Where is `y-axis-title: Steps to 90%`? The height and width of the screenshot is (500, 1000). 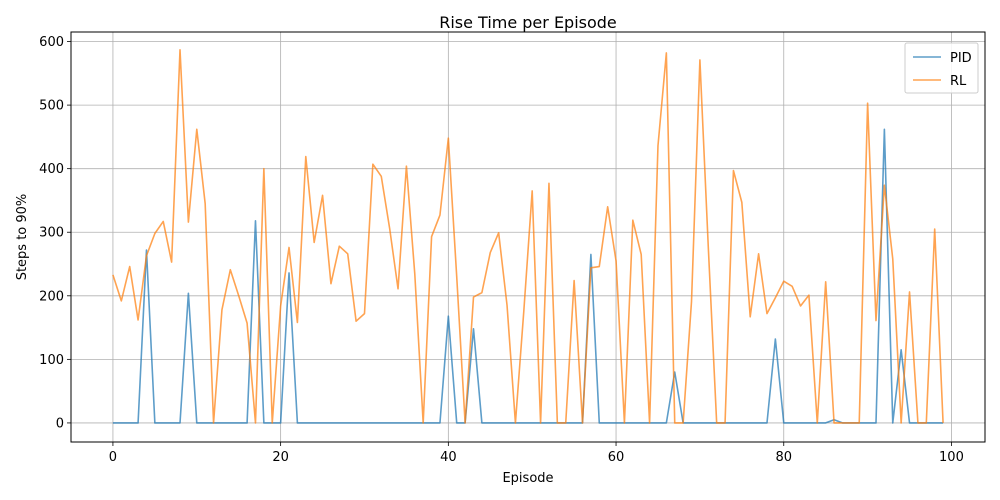 y-axis-title: Steps to 90% is located at coordinates (22, 237).